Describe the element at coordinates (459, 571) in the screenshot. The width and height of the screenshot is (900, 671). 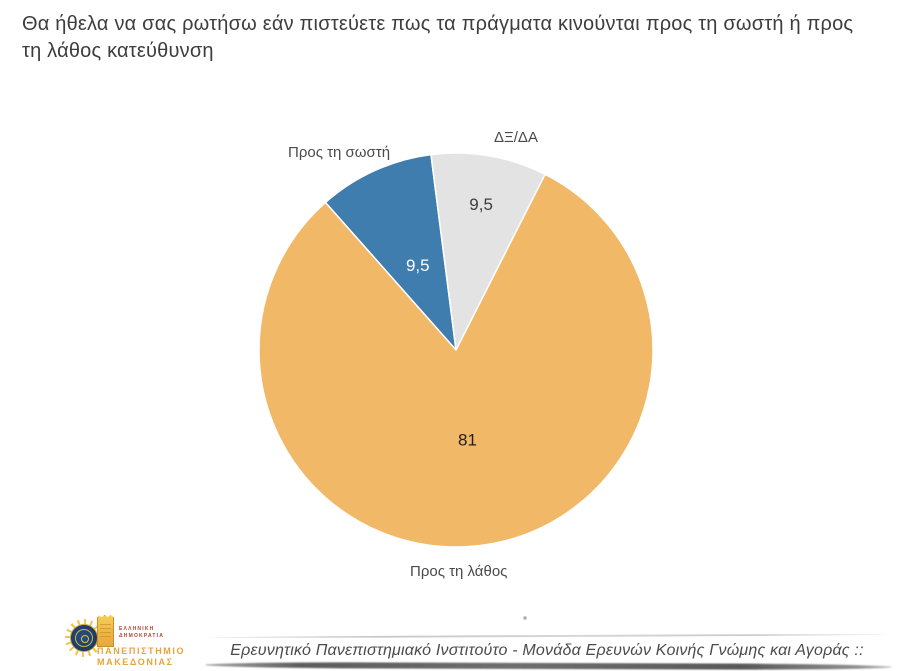
I see `pie-category-label-wrong-direction: Προς τη λάθος` at that location.